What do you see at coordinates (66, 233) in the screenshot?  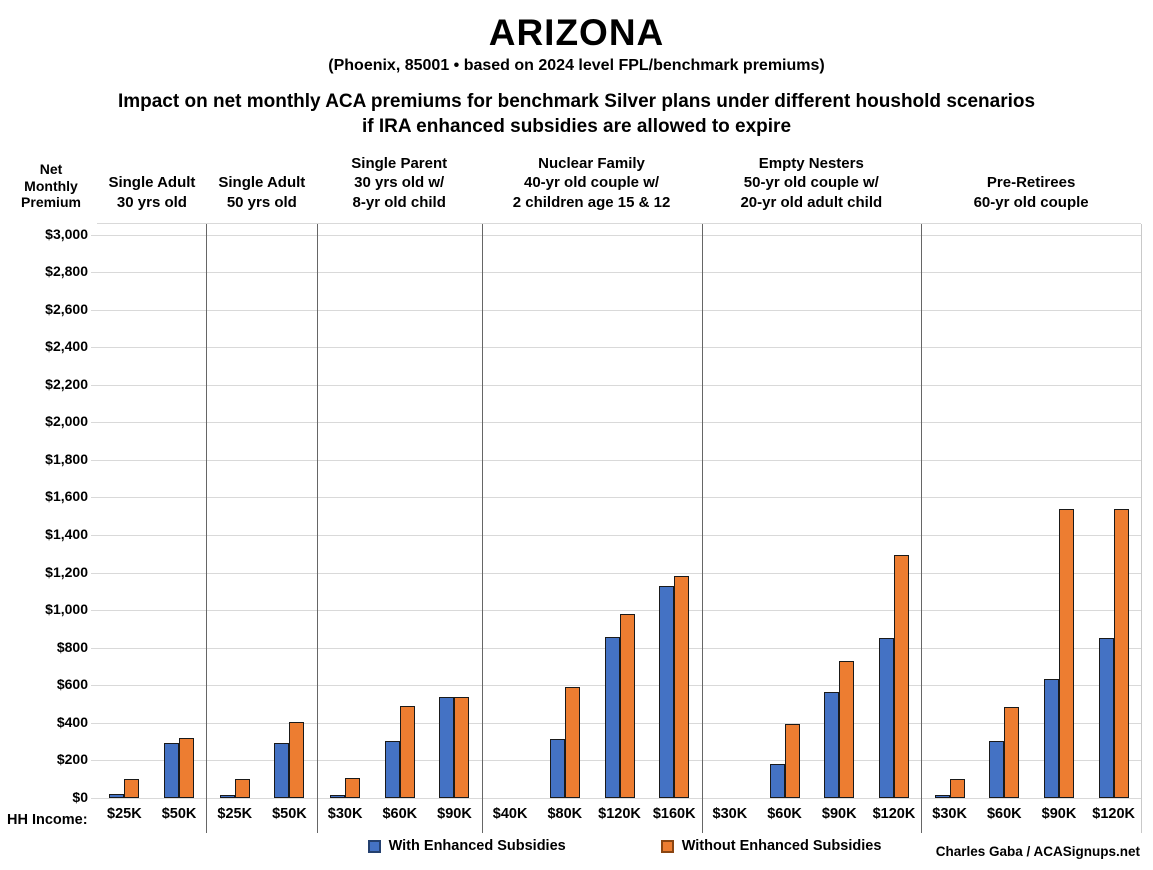 I see `y-tick-label: $3,000` at bounding box center [66, 233].